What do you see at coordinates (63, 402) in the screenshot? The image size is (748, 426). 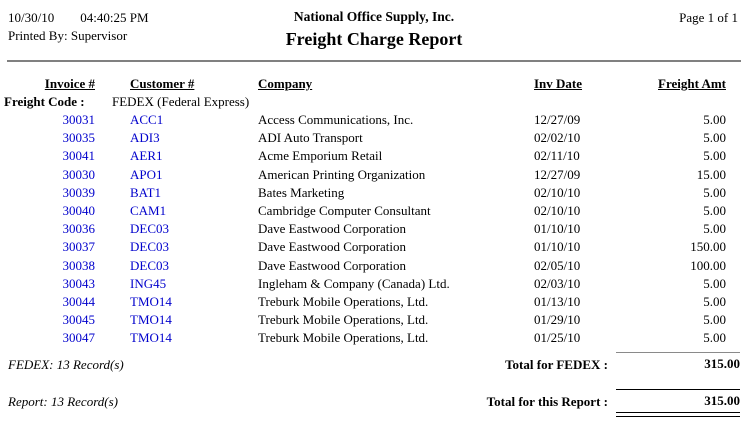 I see `report-record-count: Report: 13 Record(s)` at bounding box center [63, 402].